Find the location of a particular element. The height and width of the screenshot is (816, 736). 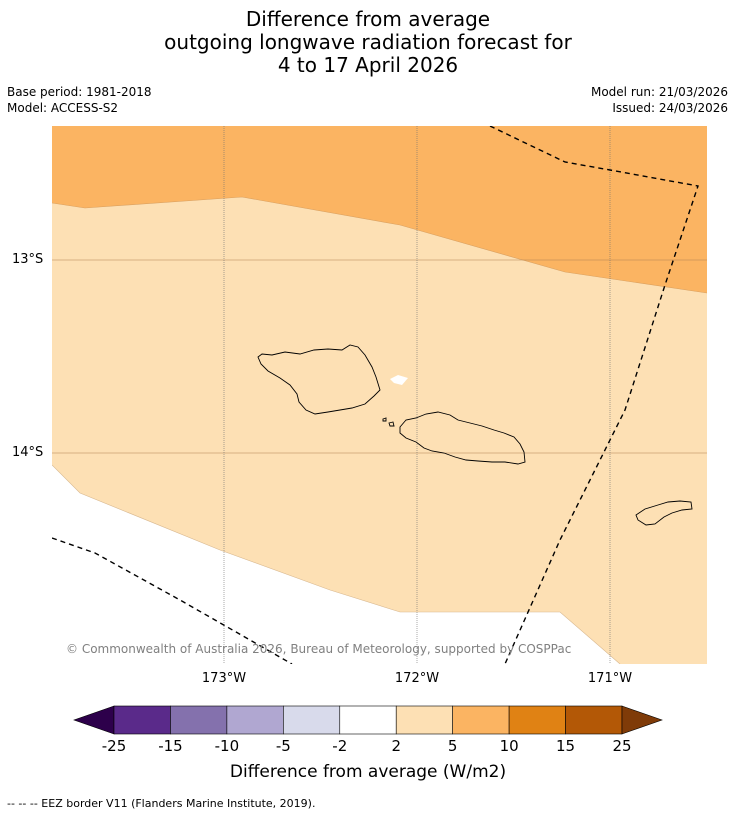

issued-date: Issued: 24/03/2026 is located at coordinates (670, 108).